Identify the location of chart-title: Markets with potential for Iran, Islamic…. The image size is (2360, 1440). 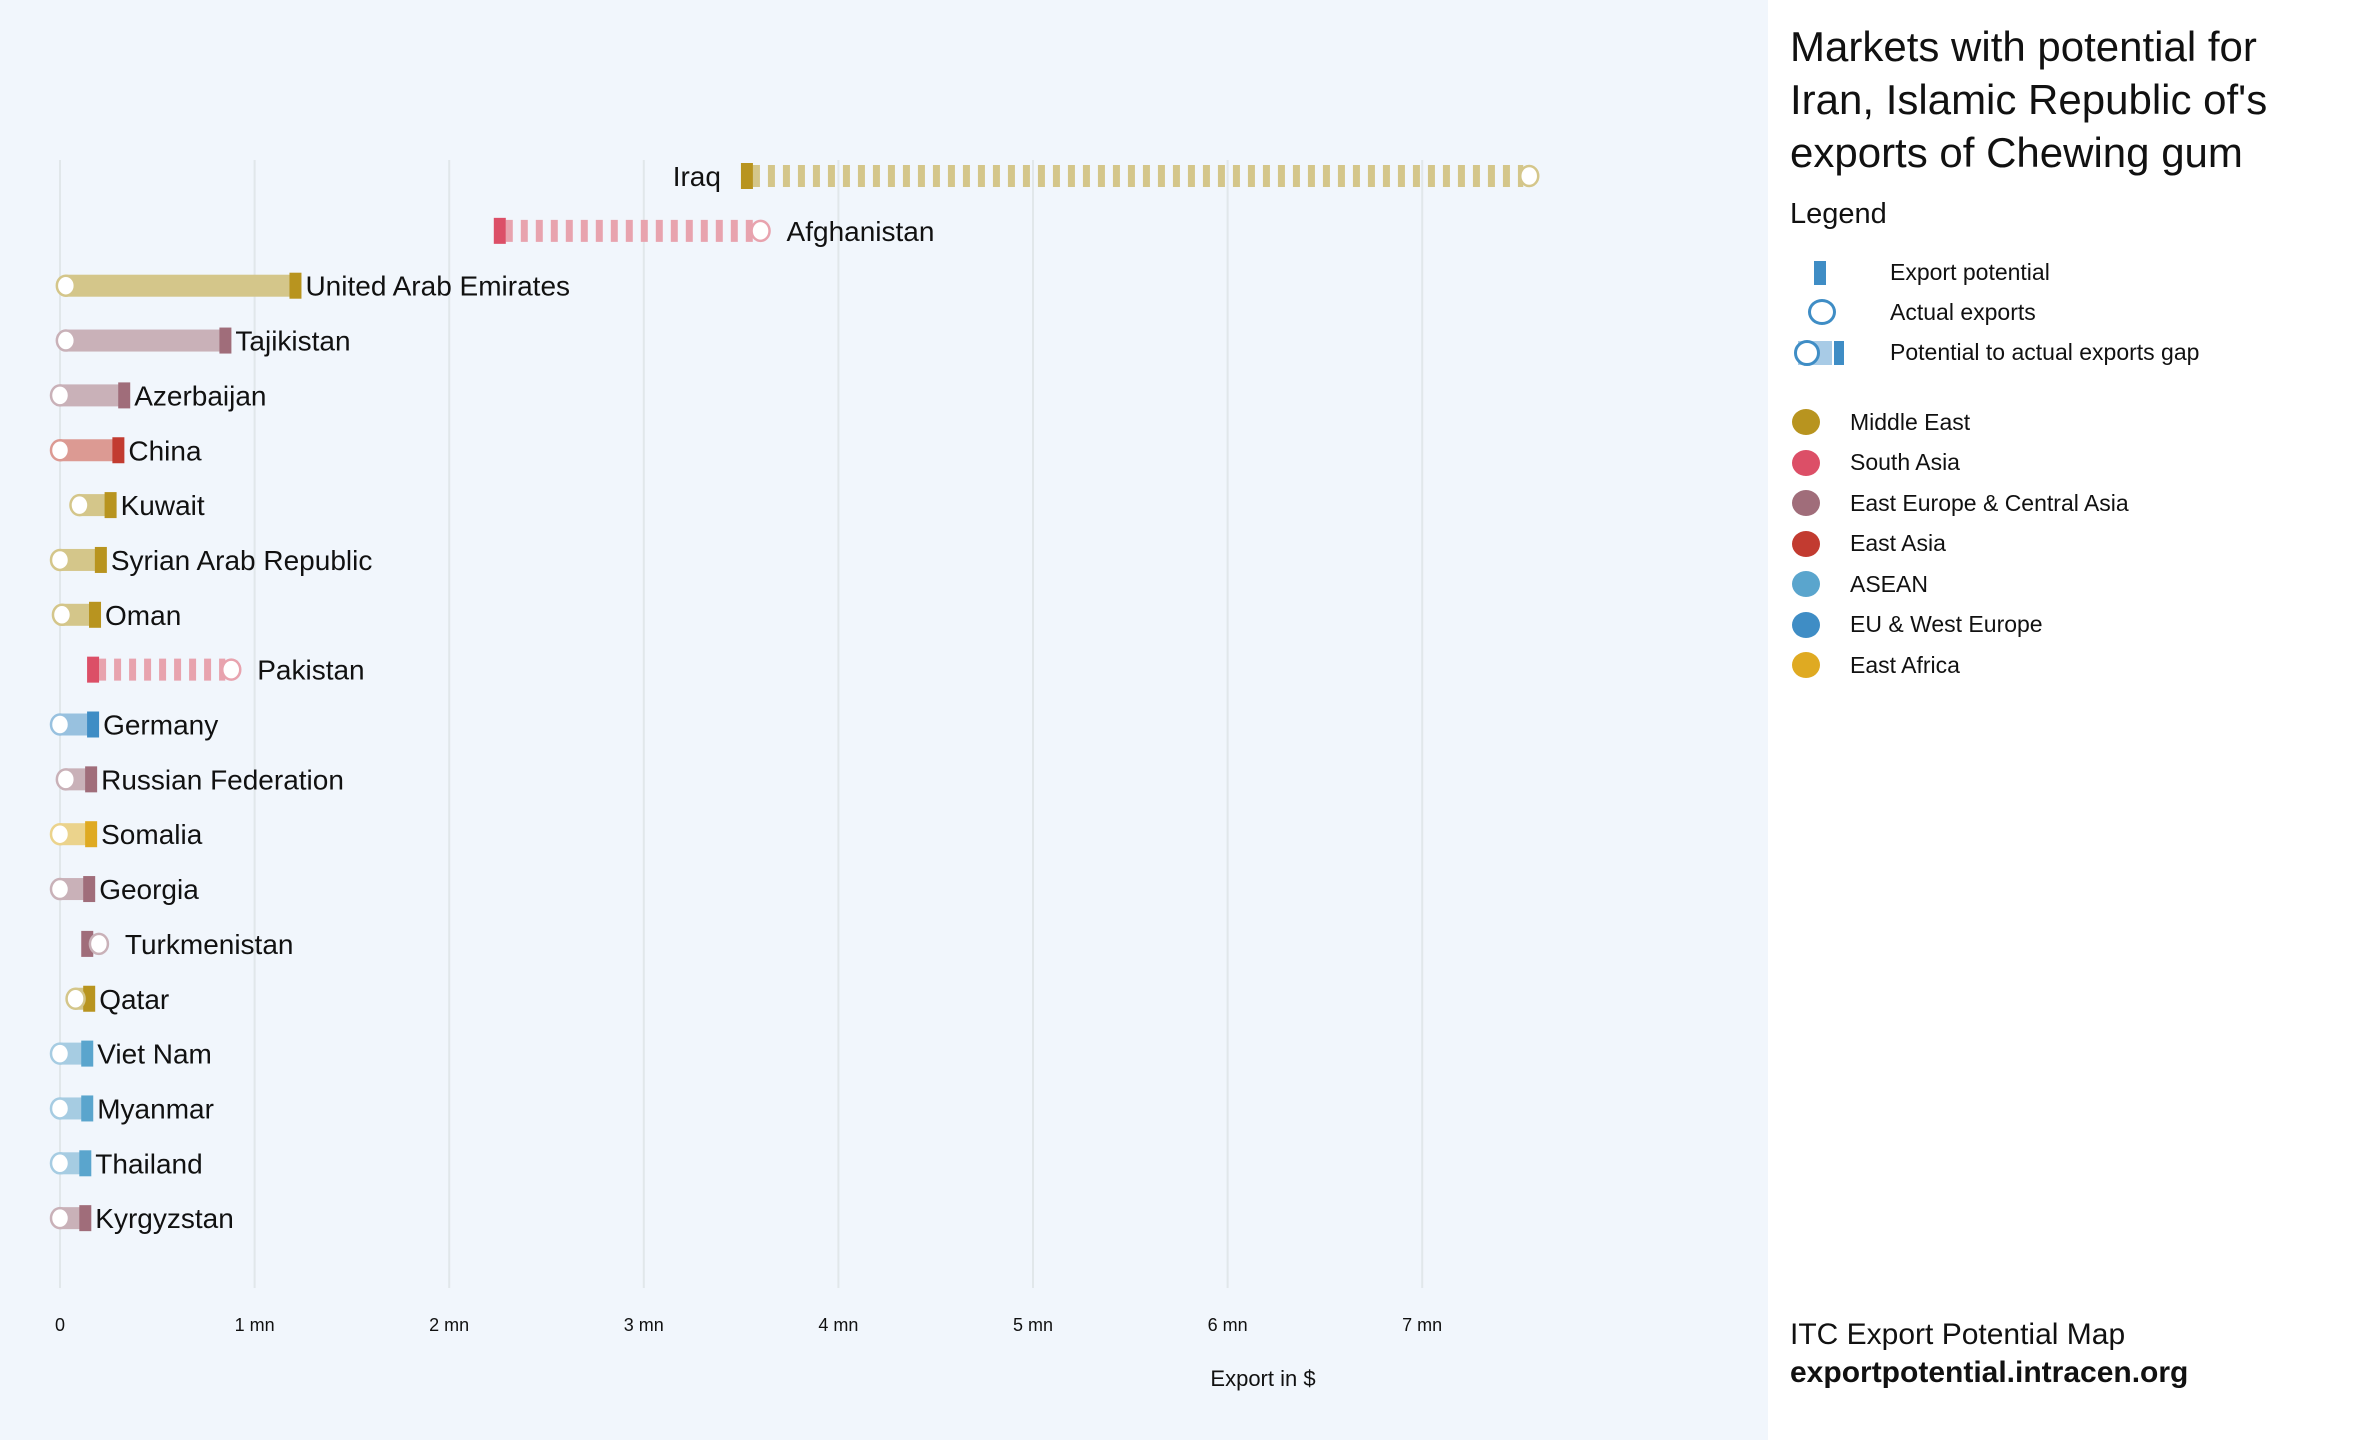
(2029, 99).